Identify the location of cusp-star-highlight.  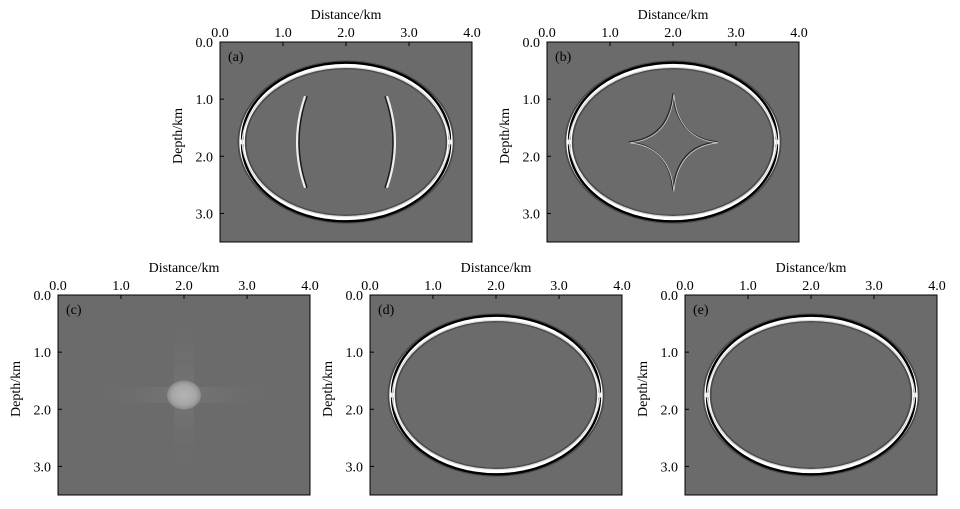
(673, 143).